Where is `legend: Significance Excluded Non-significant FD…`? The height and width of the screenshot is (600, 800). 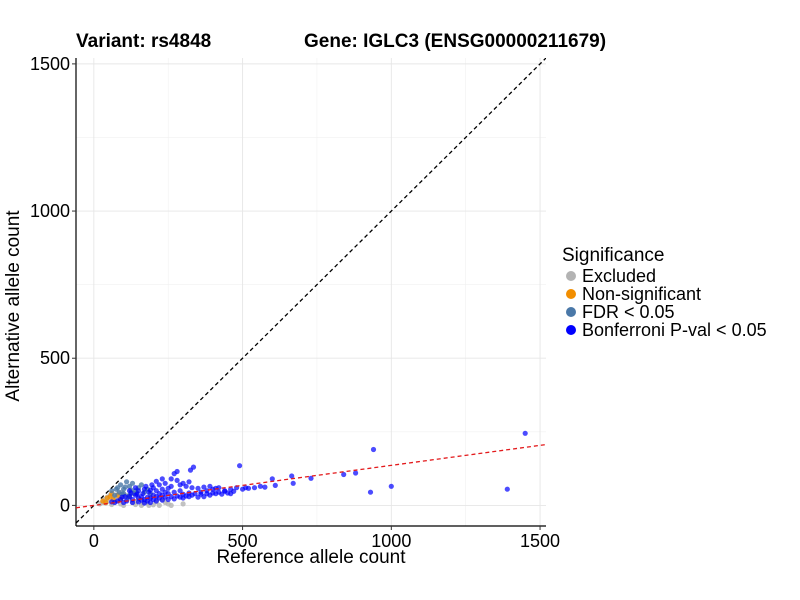
legend: Significance Excluded Non-significant FD… is located at coordinates (664, 292).